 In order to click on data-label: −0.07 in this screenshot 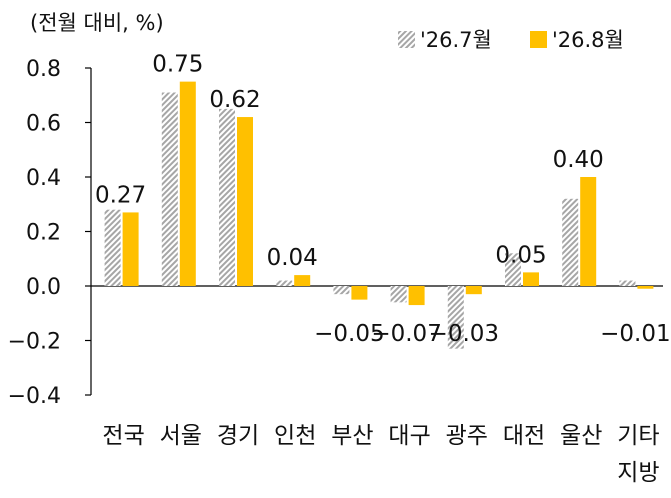, I will do `click(406, 334)`.